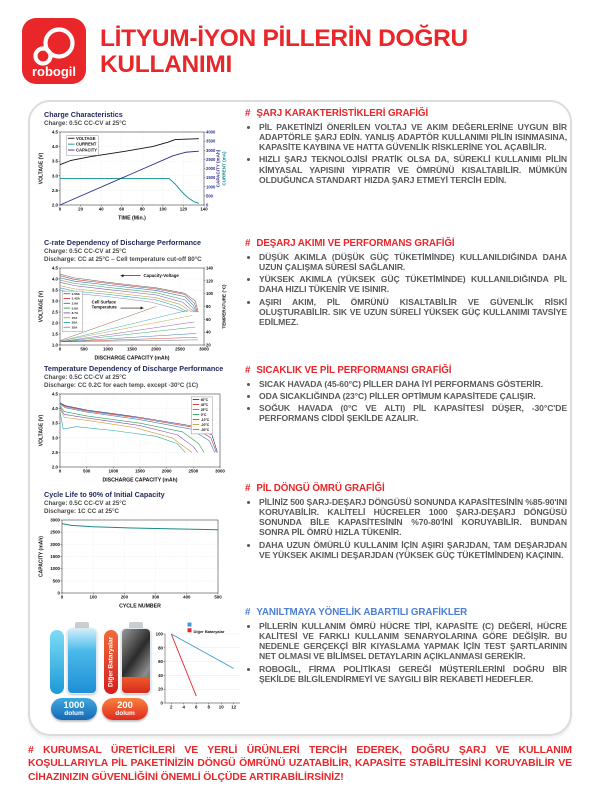  Describe the element at coordinates (204, 208) in the screenshot. I see `svg-text: 140` at that location.